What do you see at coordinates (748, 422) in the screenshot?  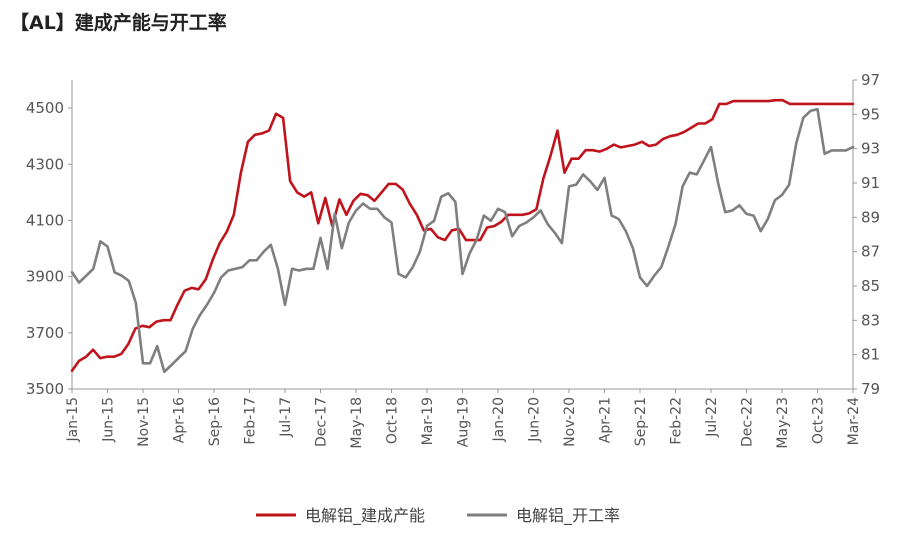 I see `x-tick-label: Dec-22` at bounding box center [748, 422].